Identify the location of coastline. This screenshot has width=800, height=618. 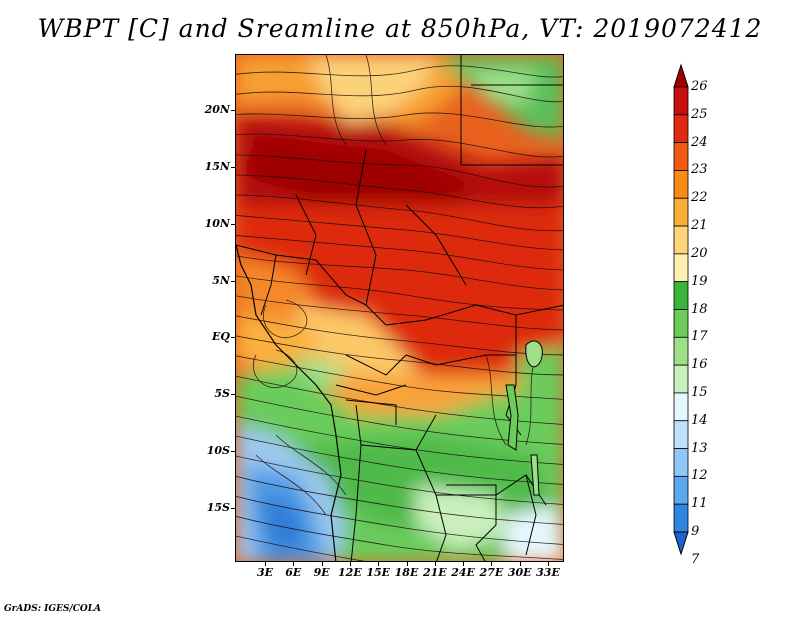
(289, 402).